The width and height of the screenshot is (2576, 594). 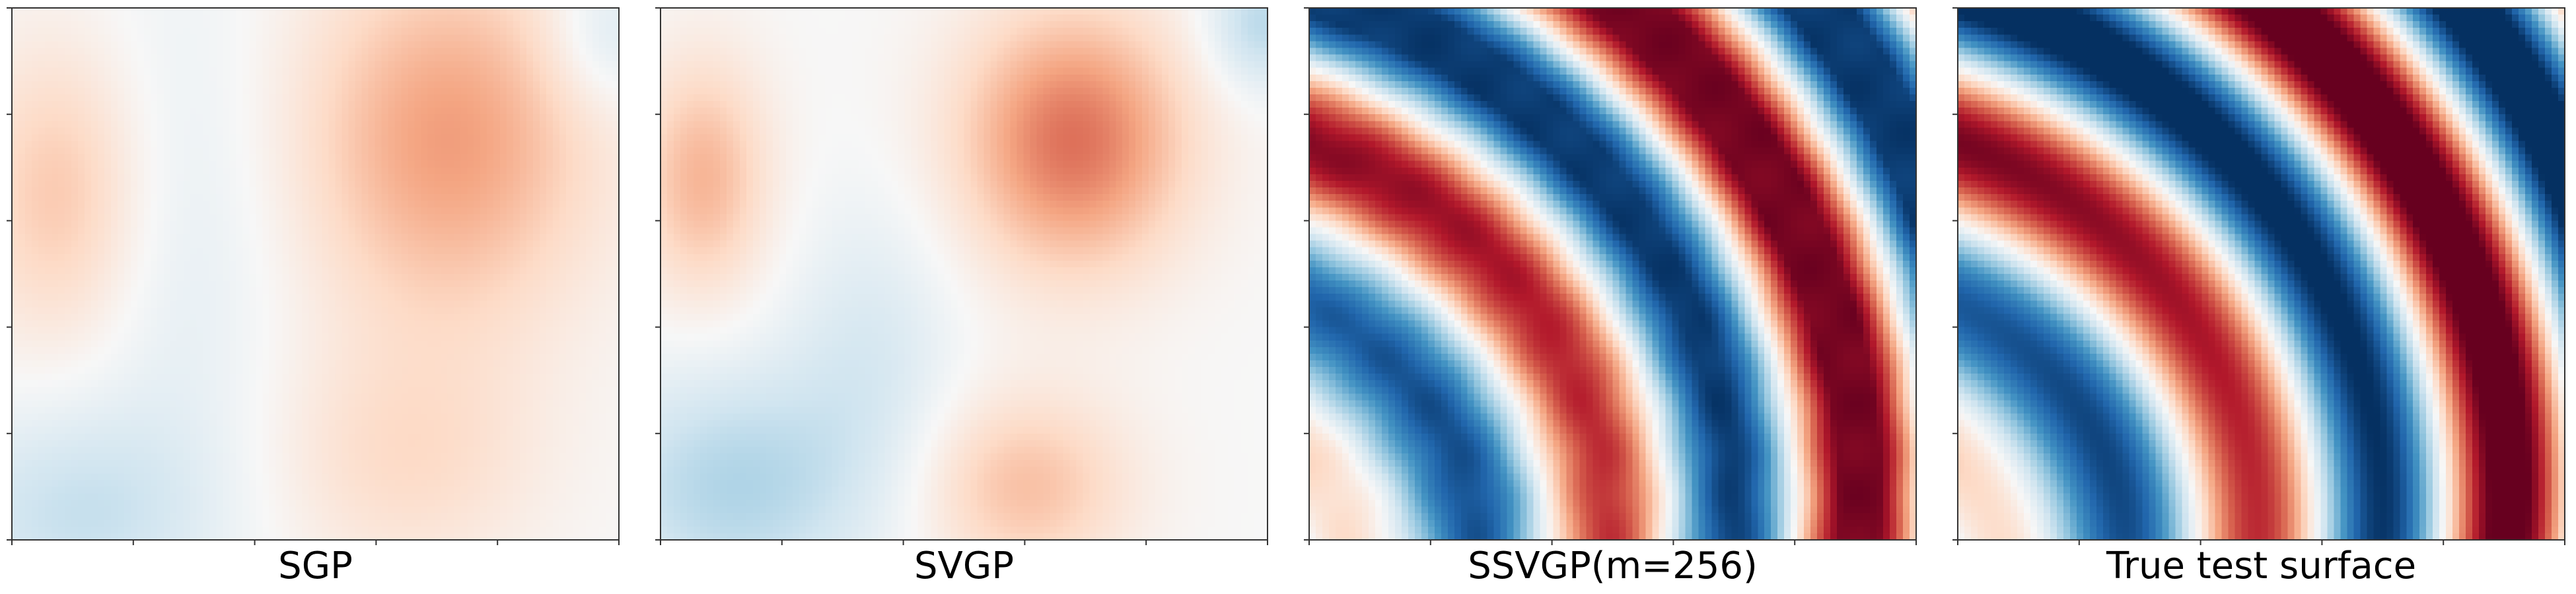 I want to click on panel-title-svgp: SVGP, so click(x=964, y=565).